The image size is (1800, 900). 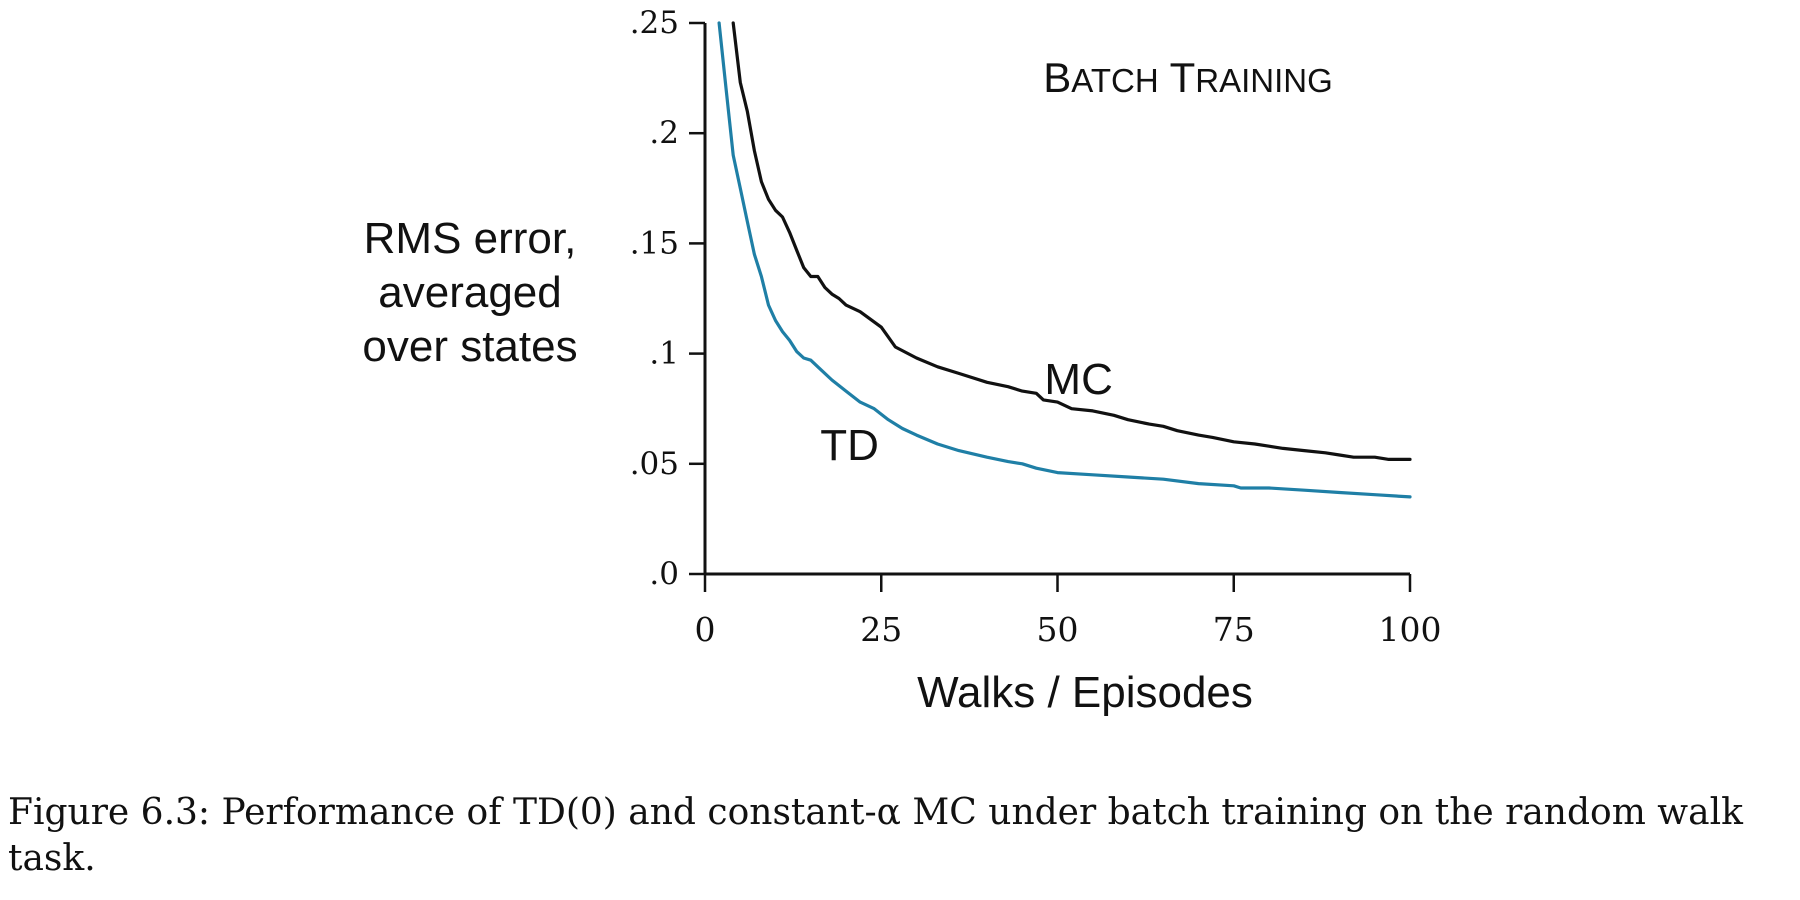 I want to click on chart-title: BATCH TRAINING, so click(x=1188, y=77).